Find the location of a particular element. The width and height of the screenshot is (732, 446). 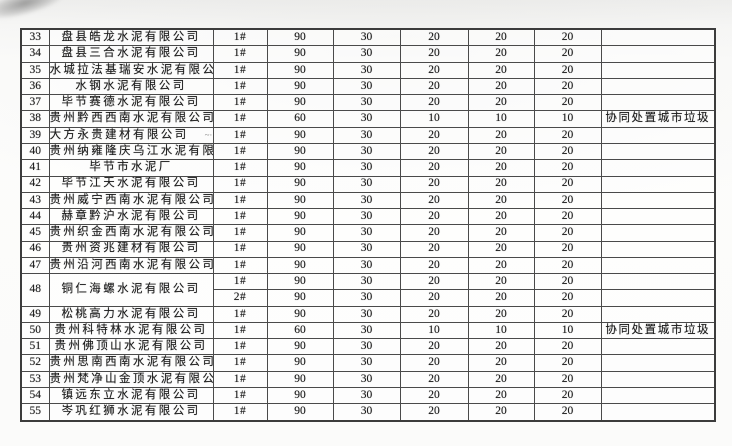

row-number-cell: 38 is located at coordinates (35, 119).